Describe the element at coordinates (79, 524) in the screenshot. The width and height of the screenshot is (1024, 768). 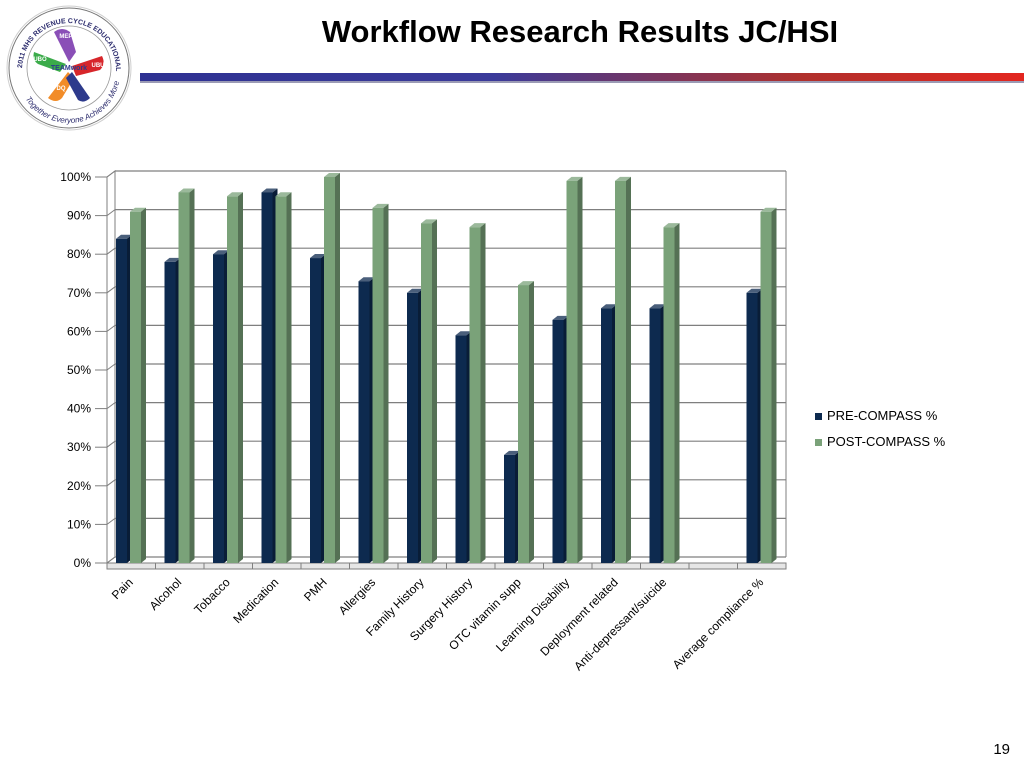
I see `y-tick-label: 10%` at that location.